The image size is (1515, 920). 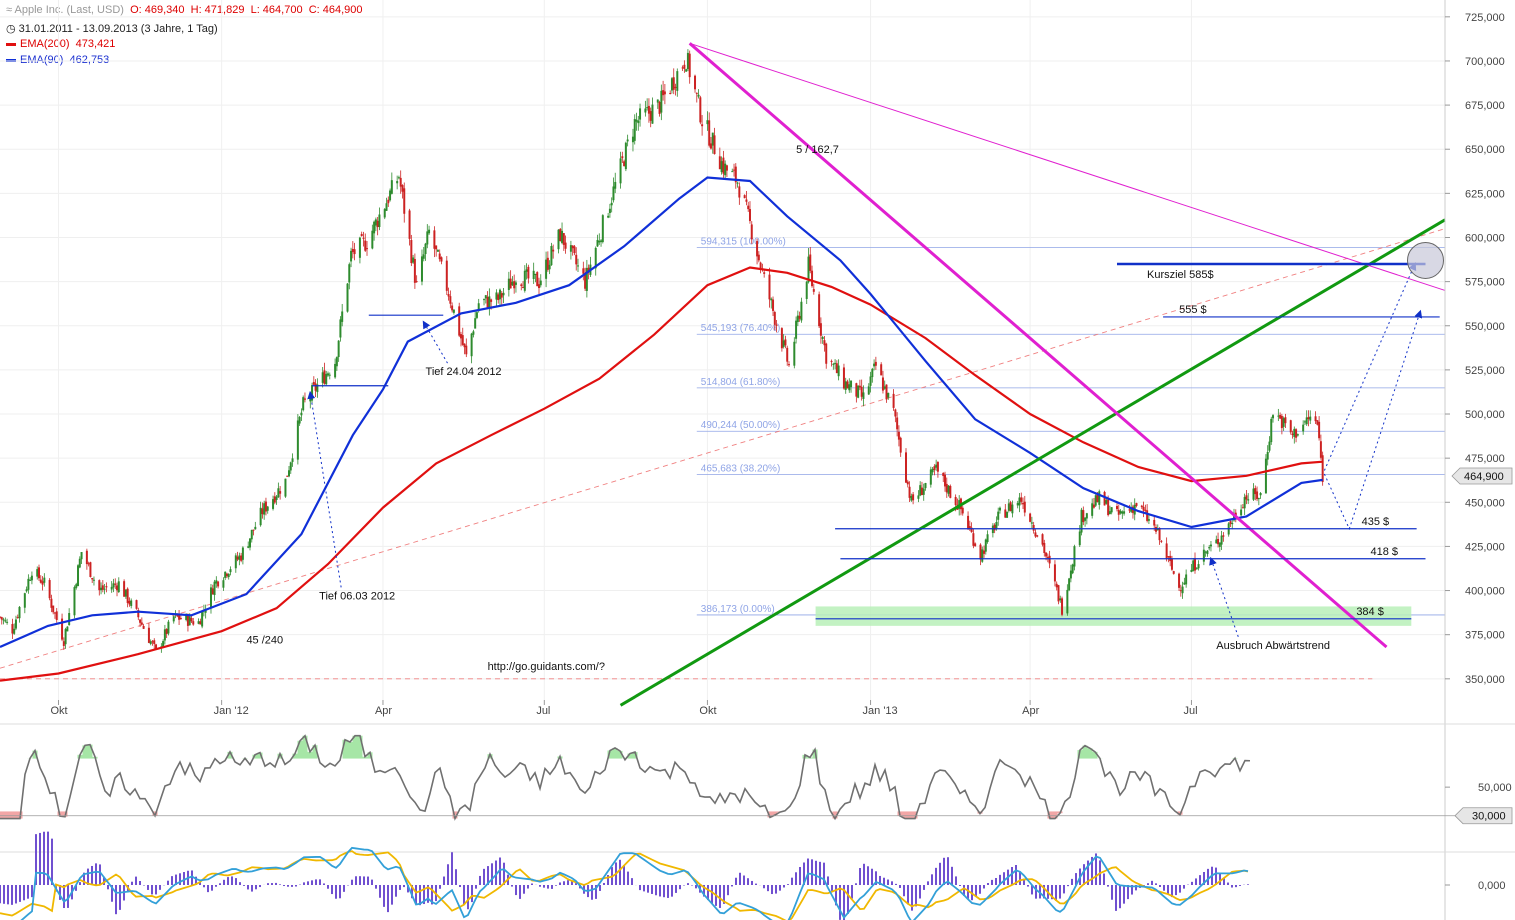 What do you see at coordinates (741, 425) in the screenshot?
I see `fib-label: 490,244 (50.00%)` at bounding box center [741, 425].